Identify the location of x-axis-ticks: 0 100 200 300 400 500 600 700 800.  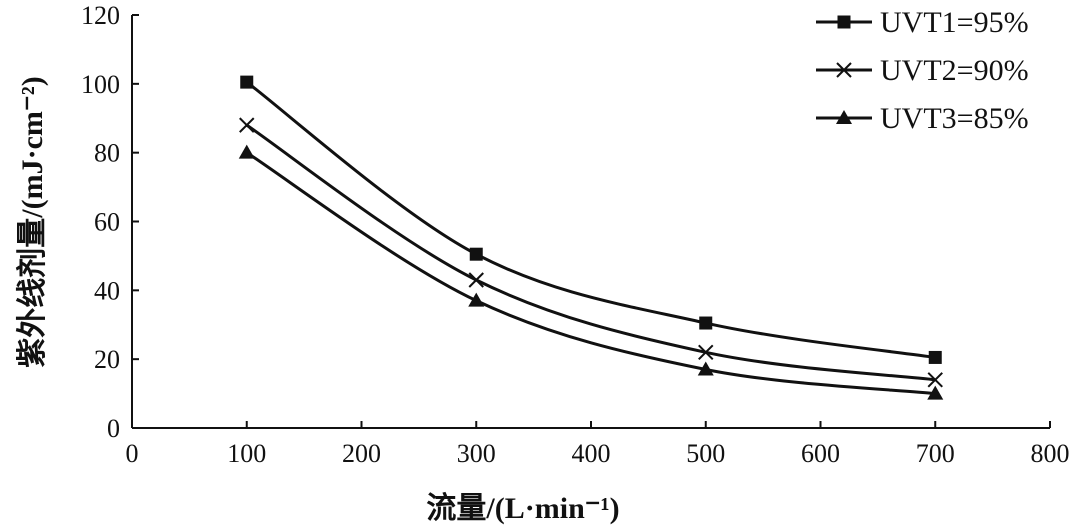
(598, 444).